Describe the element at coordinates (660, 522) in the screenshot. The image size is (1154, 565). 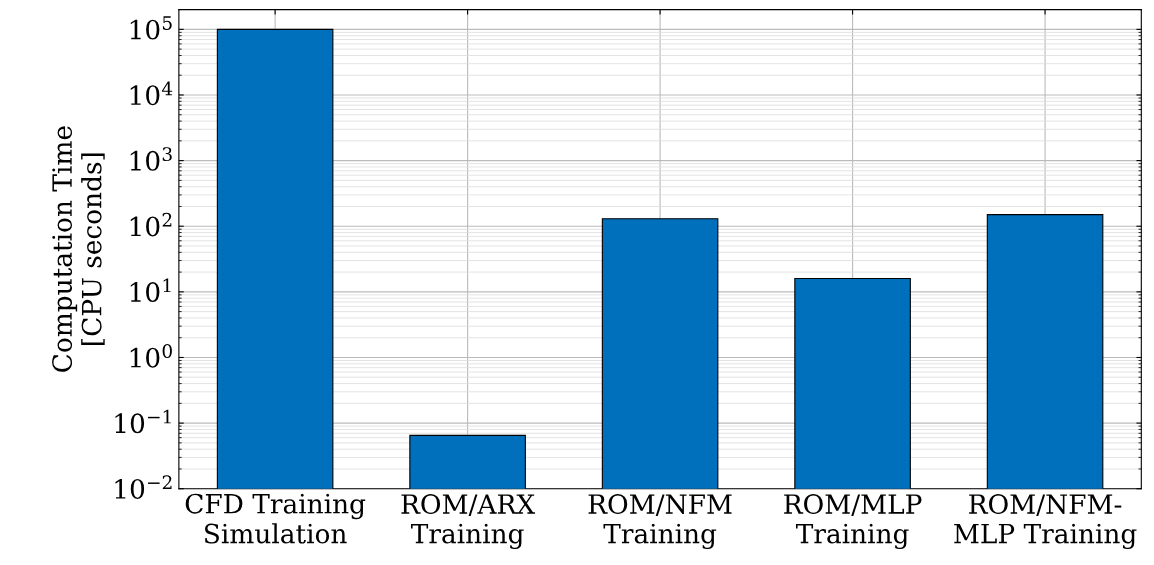
I see `x-tick-label: ROM/NFM Training` at that location.